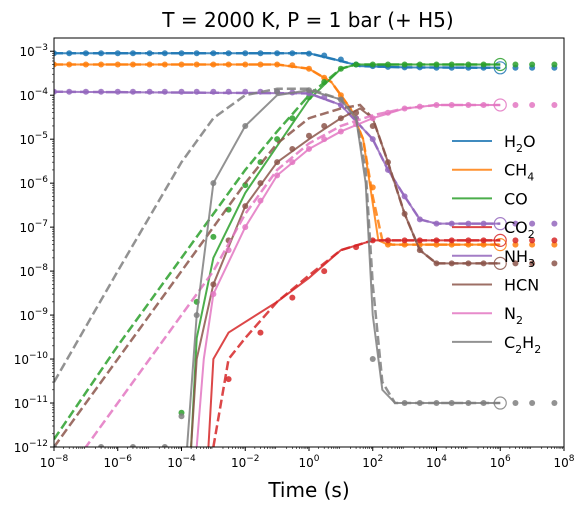 This screenshot has width=577, height=507. I want to click on legend-label-co2: CO2, so click(519, 229).